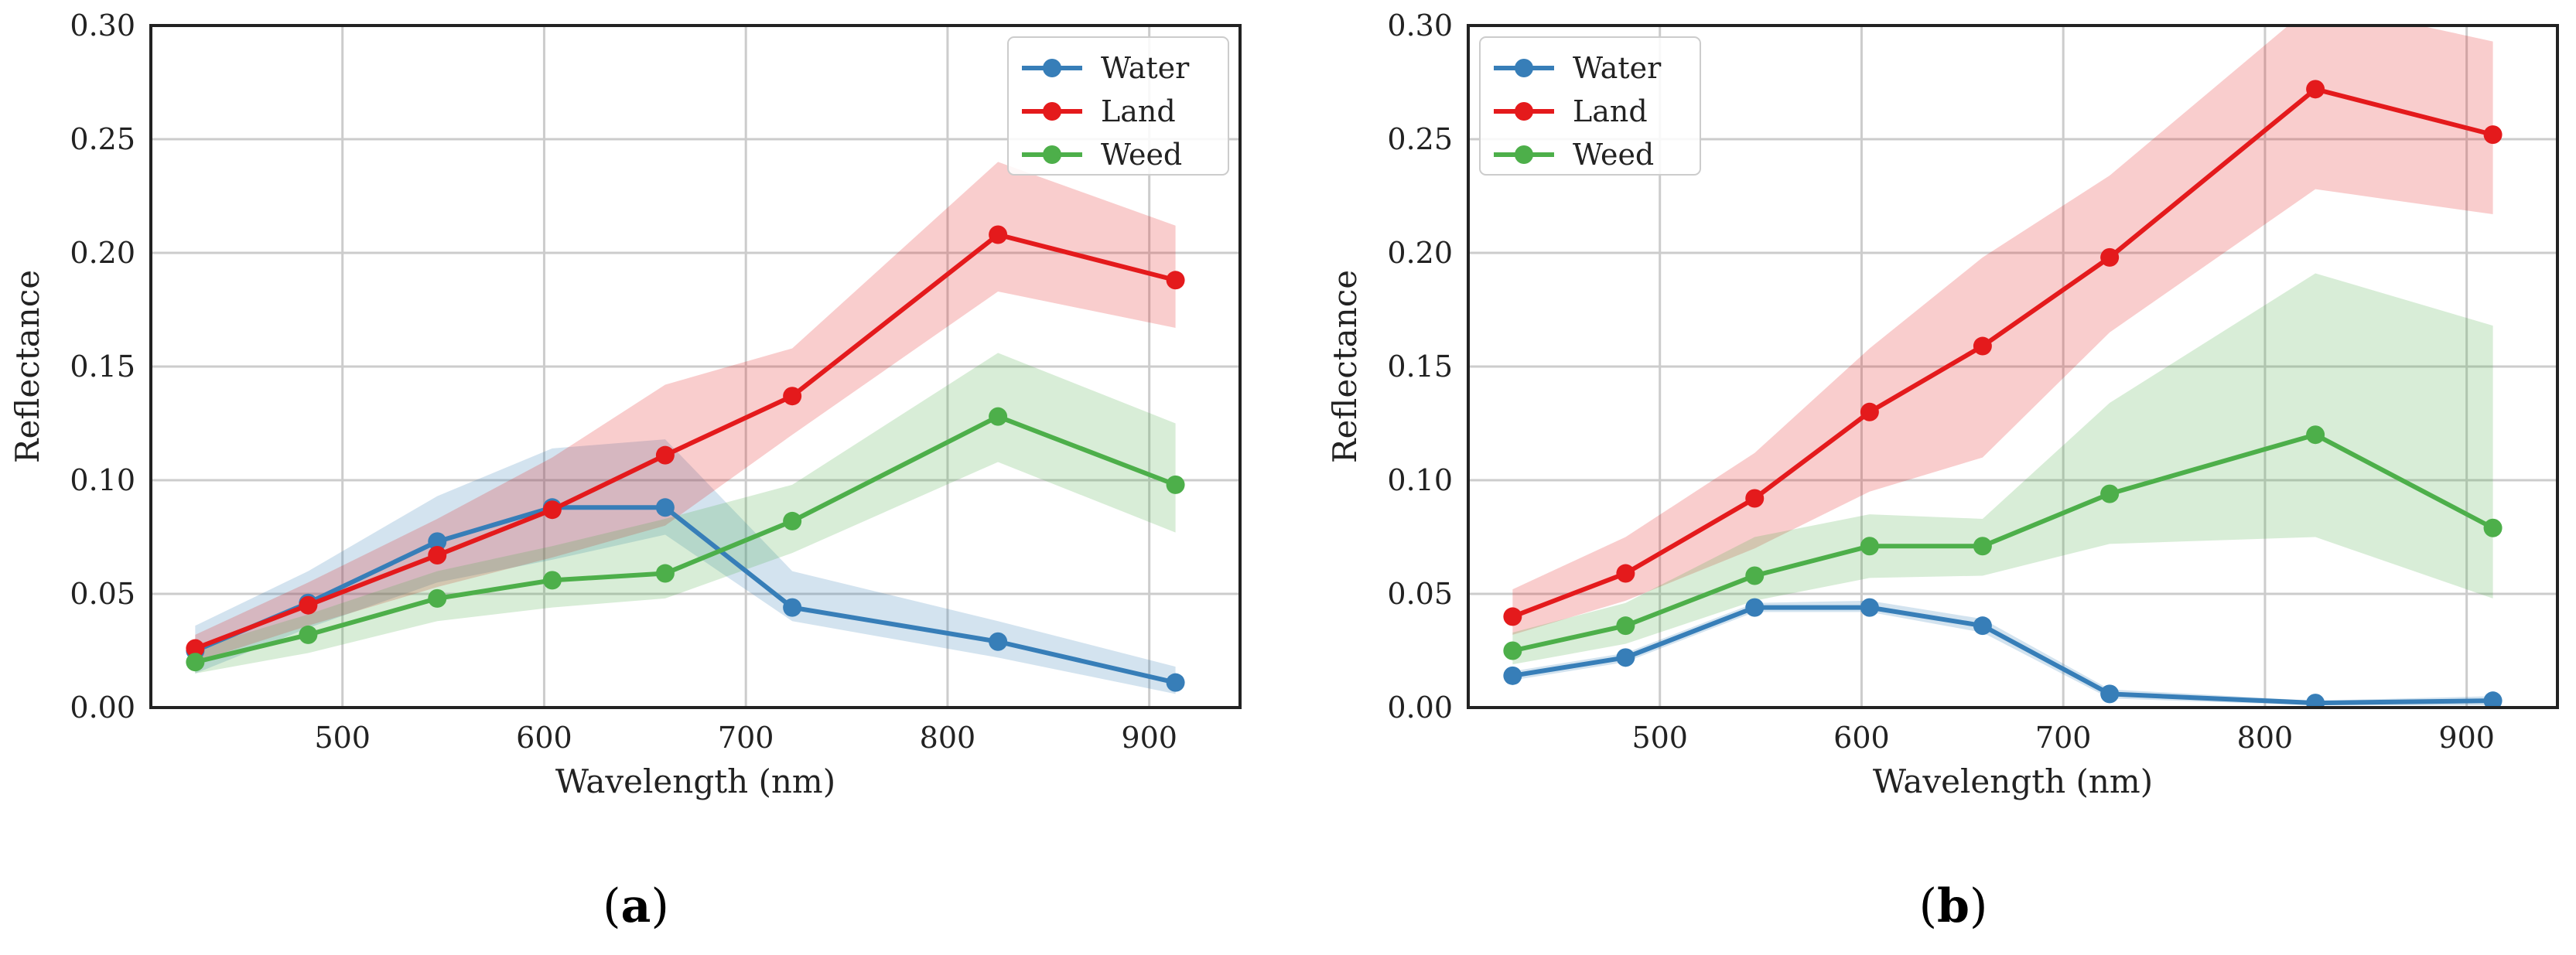 Image resolution: width=2576 pixels, height=955 pixels. Describe the element at coordinates (1420, 480) in the screenshot. I see `y-tick-label: 0.10` at that location.